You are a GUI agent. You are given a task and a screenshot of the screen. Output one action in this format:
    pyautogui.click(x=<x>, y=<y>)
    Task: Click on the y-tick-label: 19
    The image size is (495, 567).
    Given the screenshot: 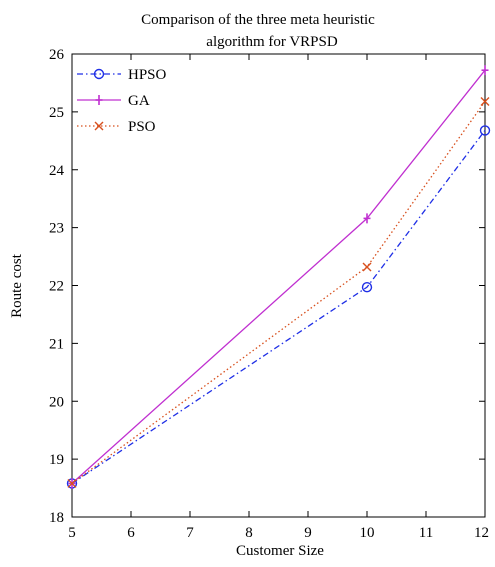 What is the action you would take?
    pyautogui.click(x=56, y=460)
    